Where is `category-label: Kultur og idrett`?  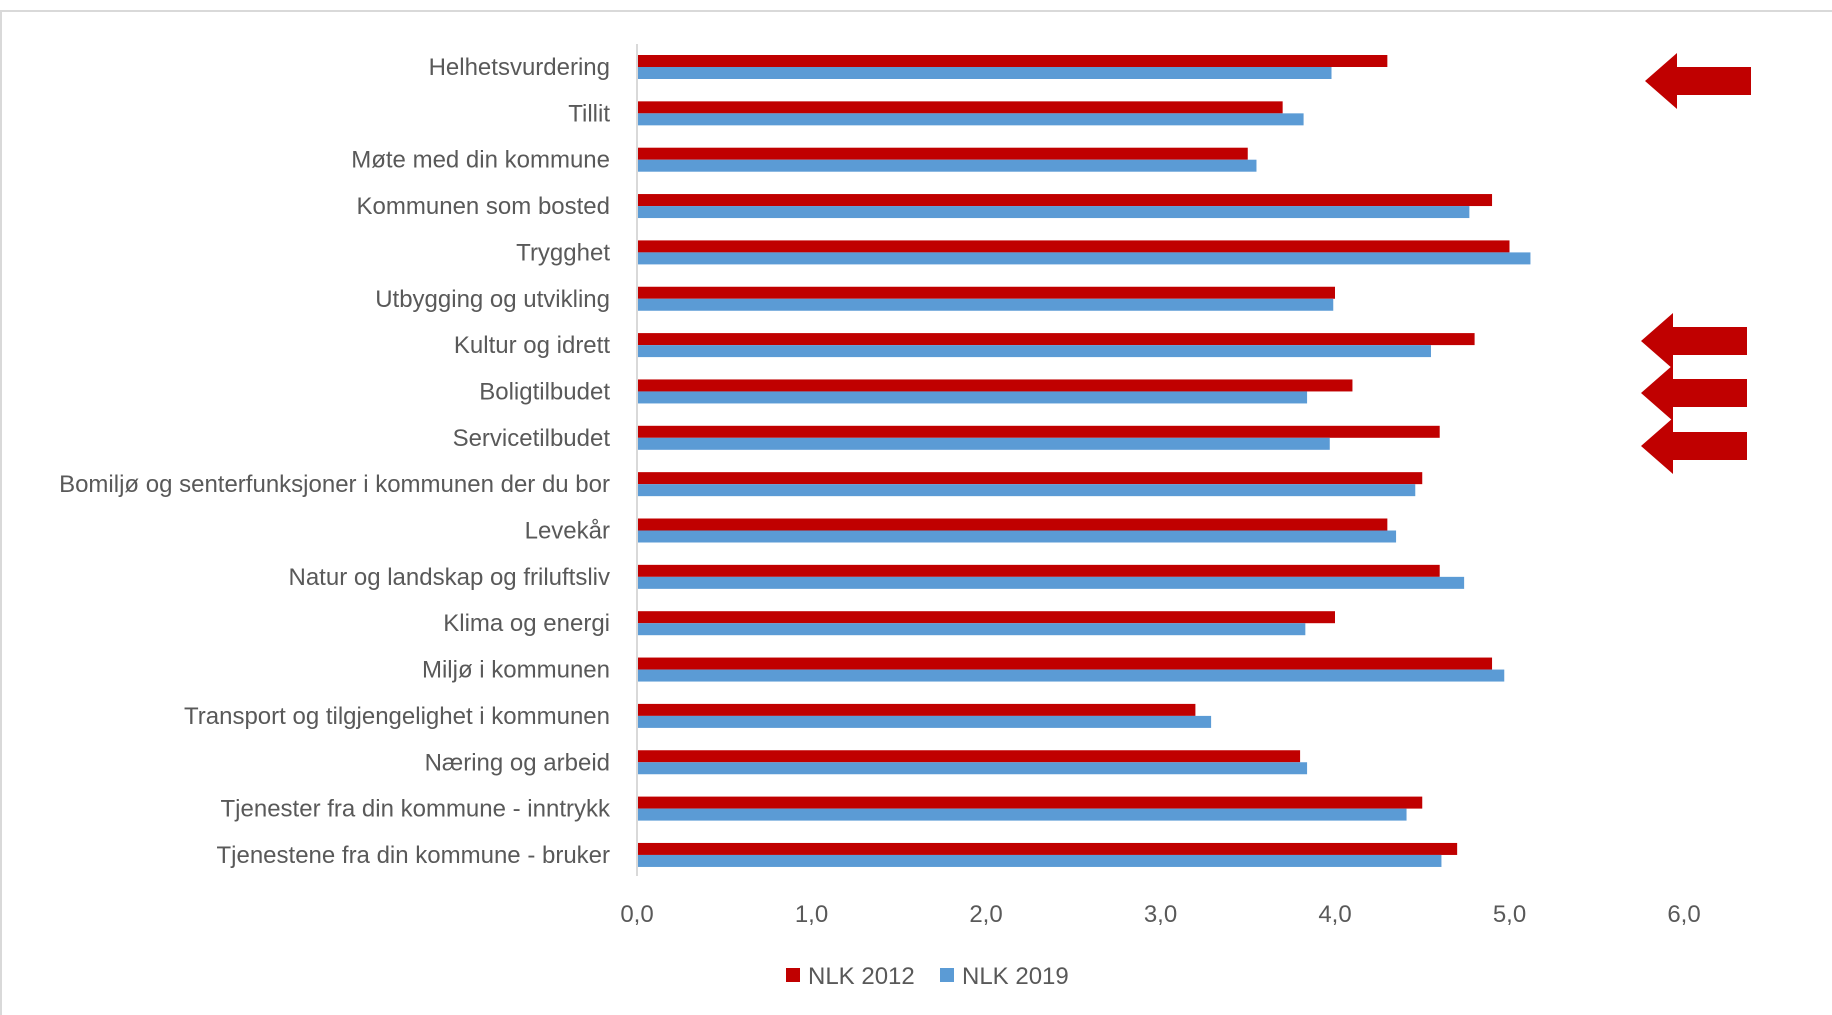
category-label: Kultur og idrett is located at coordinates (532, 345).